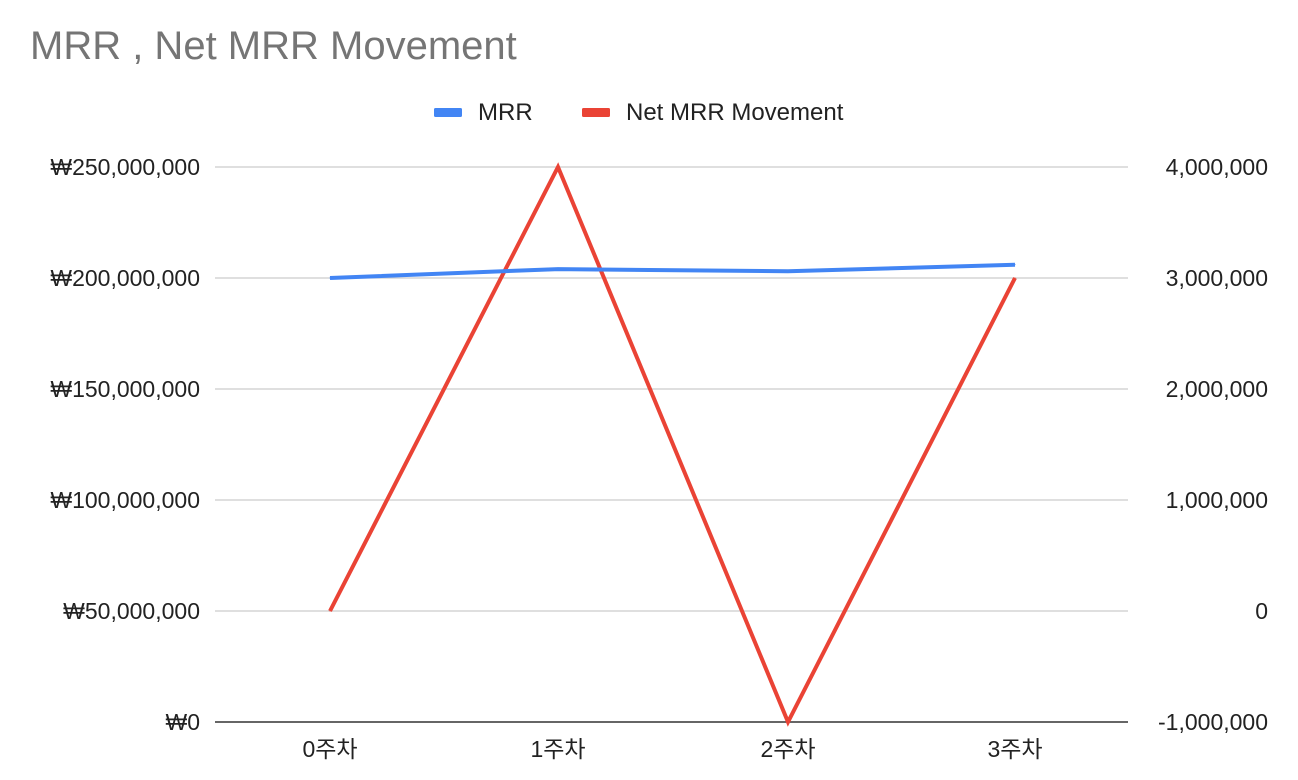  What do you see at coordinates (1217, 500) in the screenshot?
I see `right-axis-tick-label: 1,000,000` at bounding box center [1217, 500].